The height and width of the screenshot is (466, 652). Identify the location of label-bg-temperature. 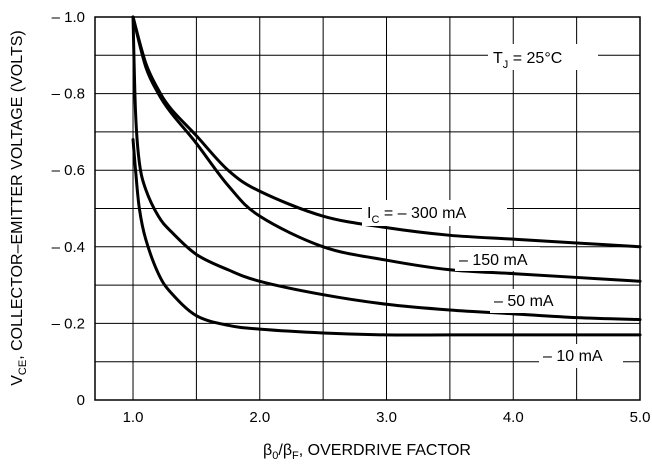
(543, 57).